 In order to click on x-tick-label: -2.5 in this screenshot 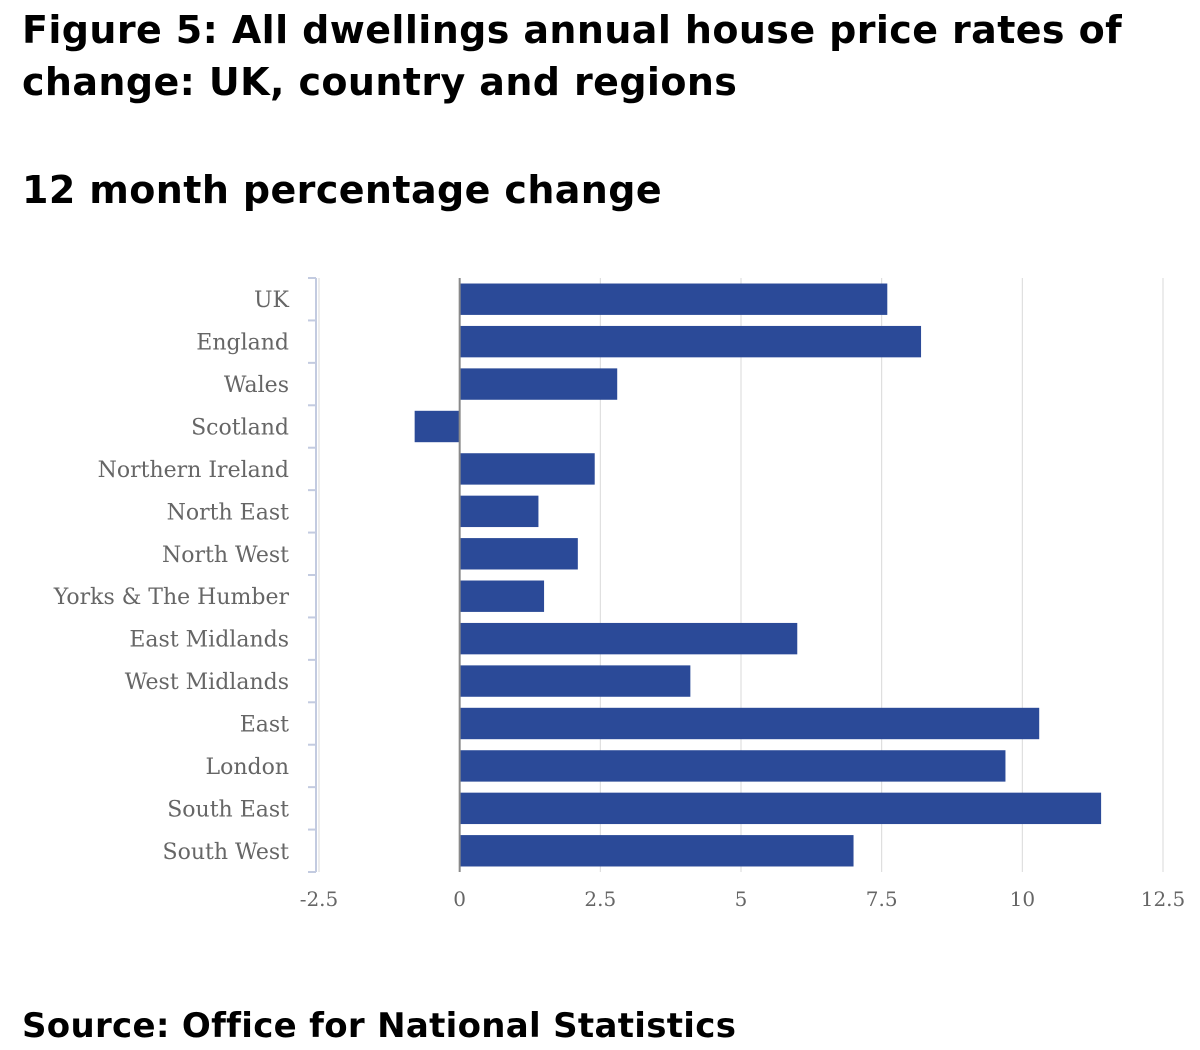, I will do `click(319, 899)`.